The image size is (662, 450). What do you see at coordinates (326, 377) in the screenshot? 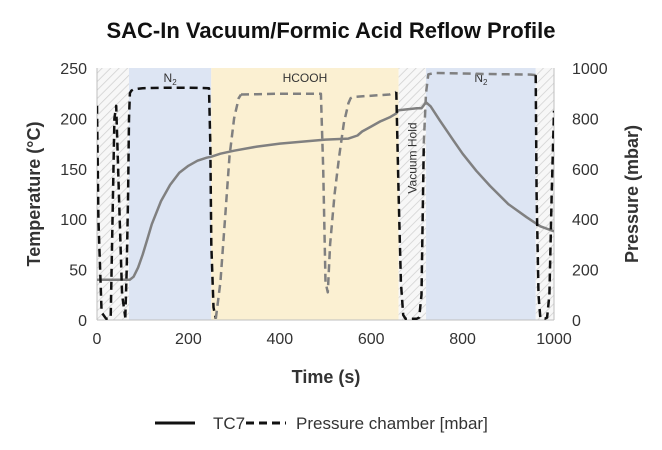
I see `x-axis-title: Time (s)` at bounding box center [326, 377].